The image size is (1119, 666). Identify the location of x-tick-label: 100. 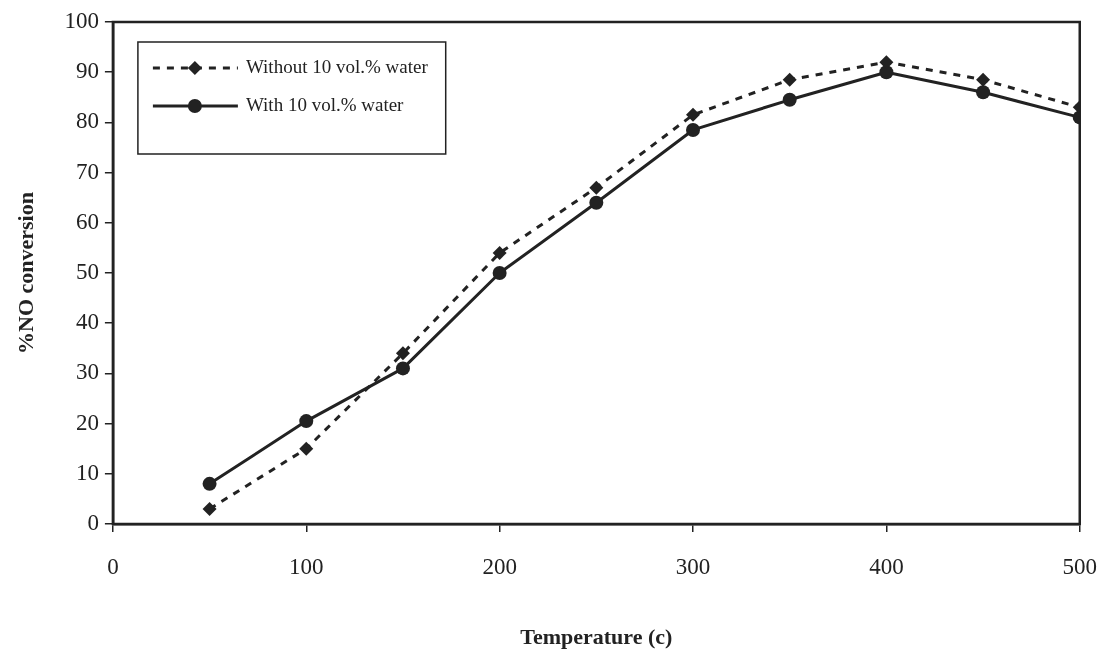
(306, 566).